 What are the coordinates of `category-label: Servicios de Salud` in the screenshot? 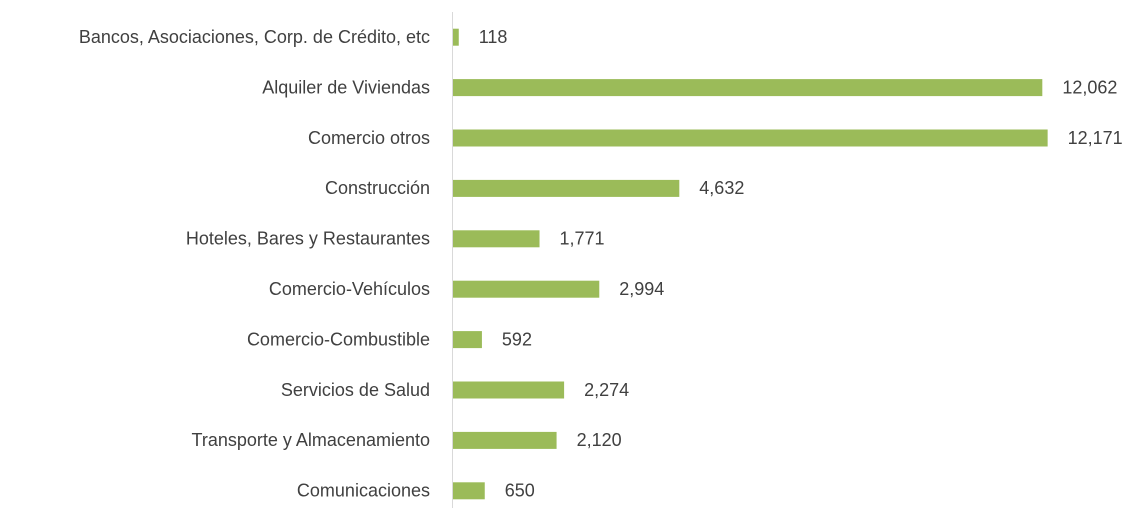 It's located at (355, 390).